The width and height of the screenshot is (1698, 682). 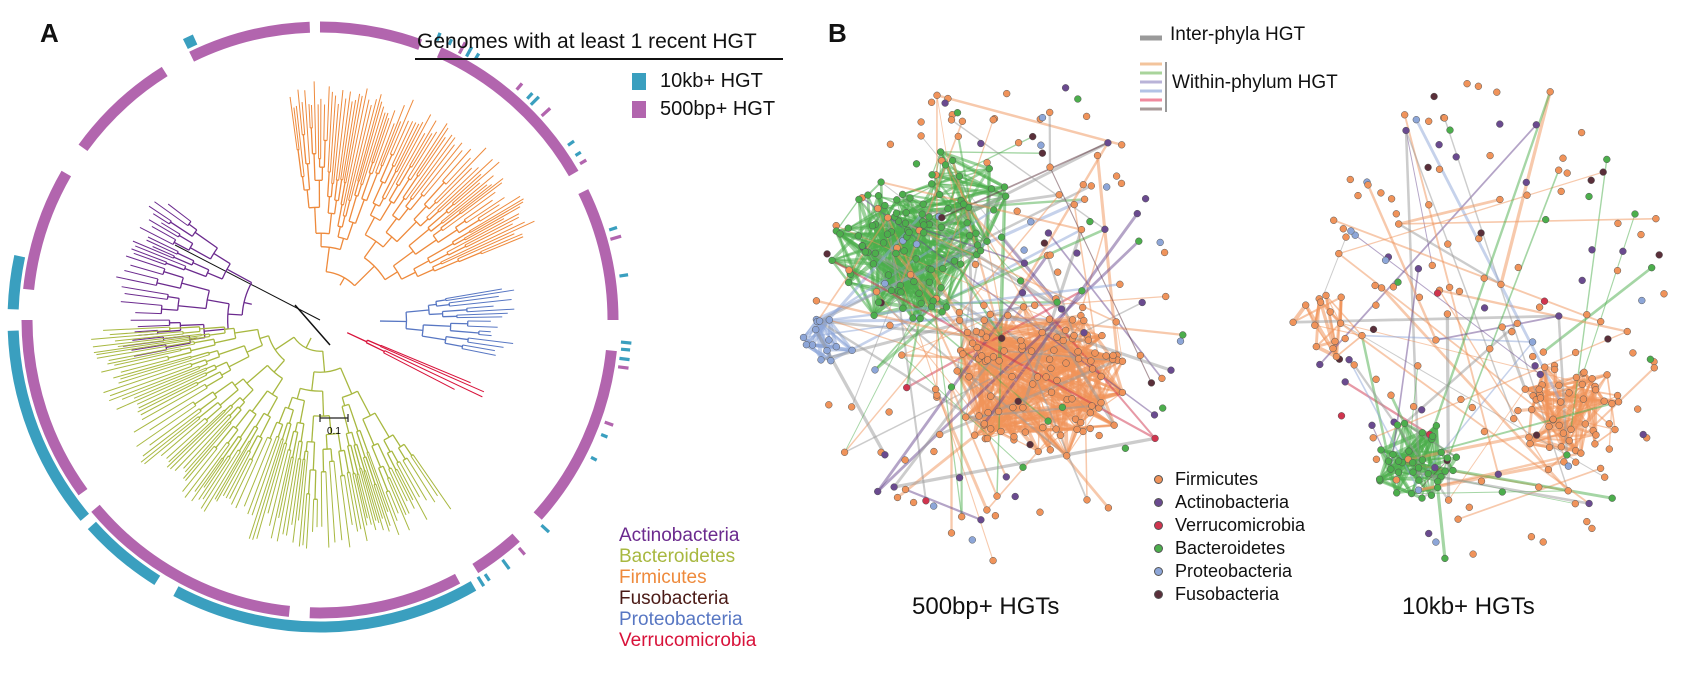 I want to click on scale-bar: 0.1, so click(x=334, y=425).